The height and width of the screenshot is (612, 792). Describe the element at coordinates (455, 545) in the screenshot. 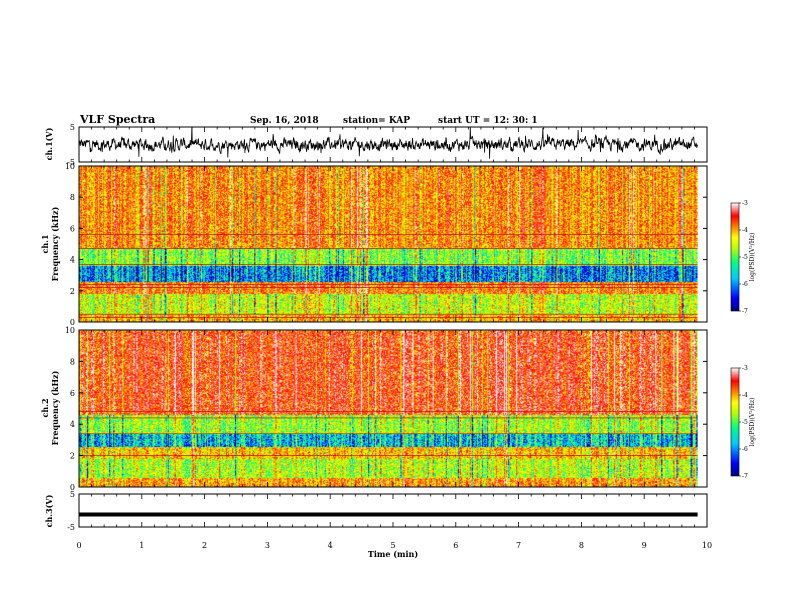

I see `x-tick-label: 6` at that location.